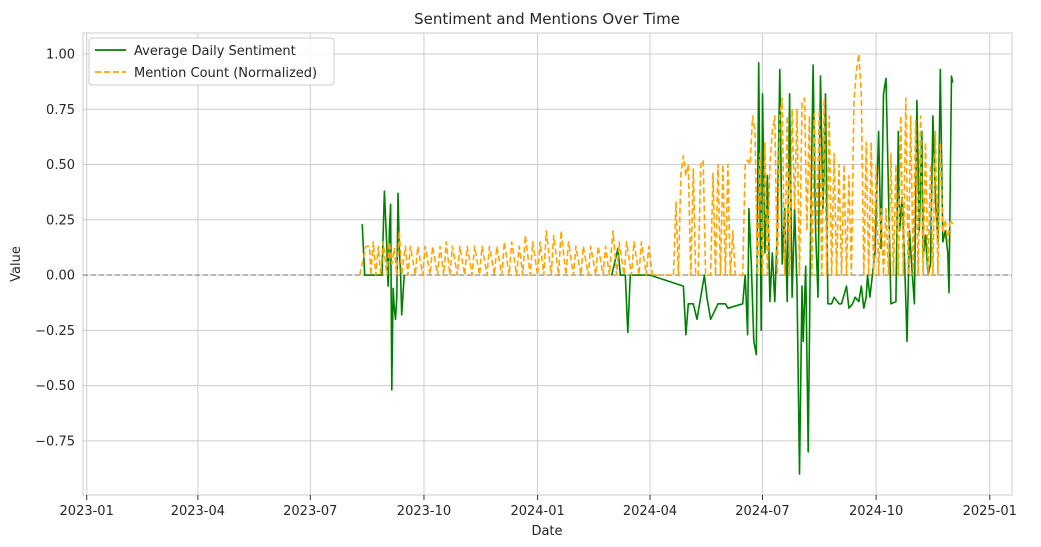 The height and width of the screenshot is (547, 1041). I want to click on x-tick-label: 2024-01, so click(537, 511).